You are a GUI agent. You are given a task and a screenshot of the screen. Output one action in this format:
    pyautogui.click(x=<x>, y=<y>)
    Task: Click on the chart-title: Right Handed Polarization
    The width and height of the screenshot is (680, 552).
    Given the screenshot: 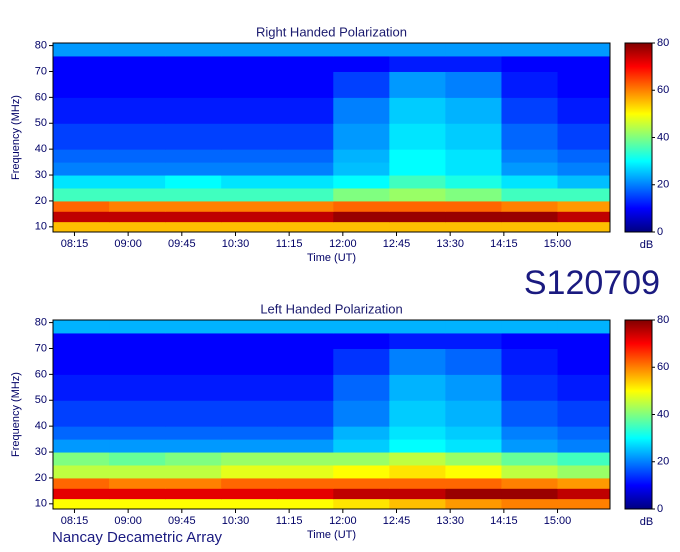 What is the action you would take?
    pyautogui.click(x=331, y=31)
    